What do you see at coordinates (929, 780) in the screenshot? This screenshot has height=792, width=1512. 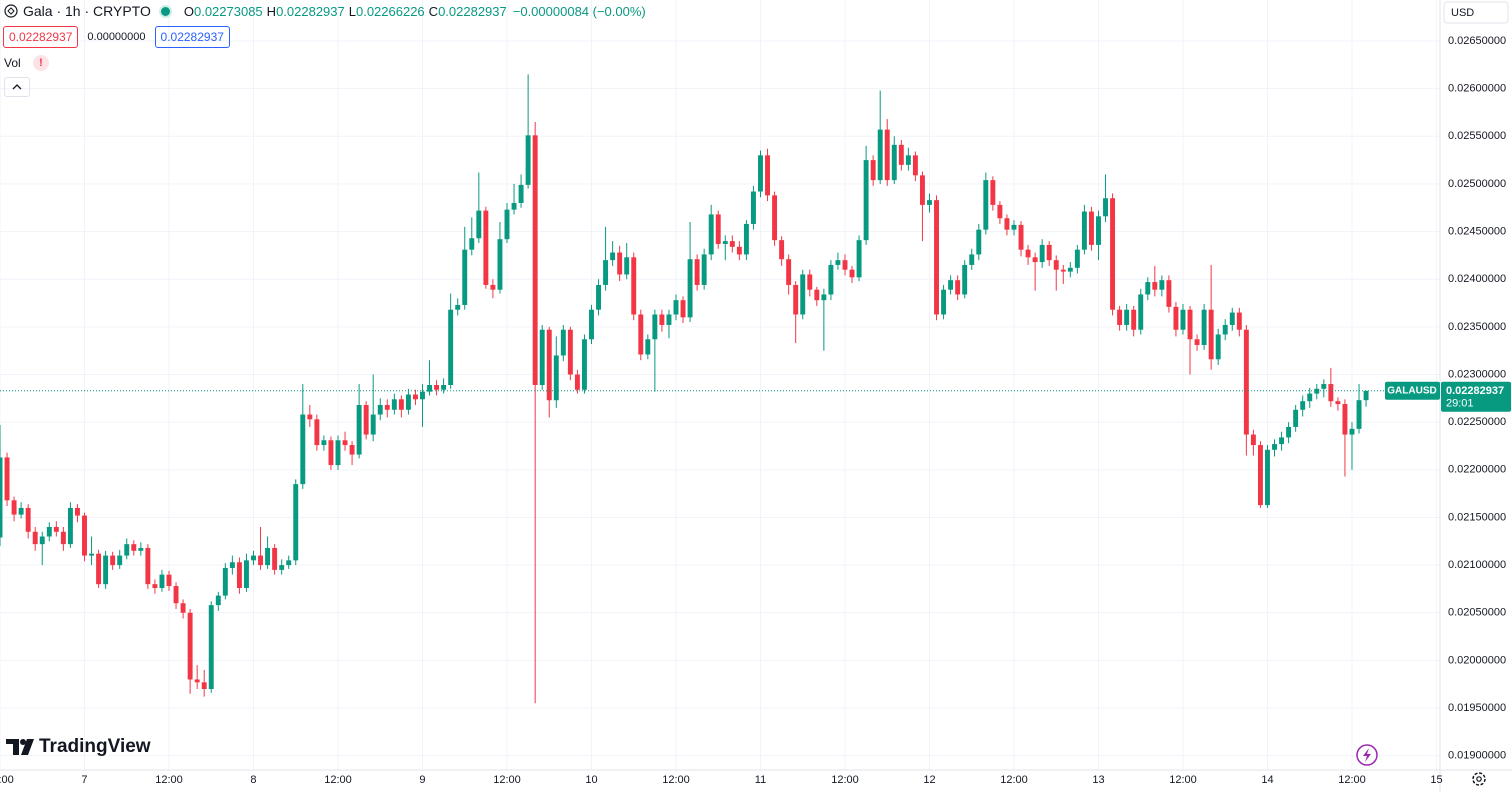 I see `x-tick-label: 12` at bounding box center [929, 780].